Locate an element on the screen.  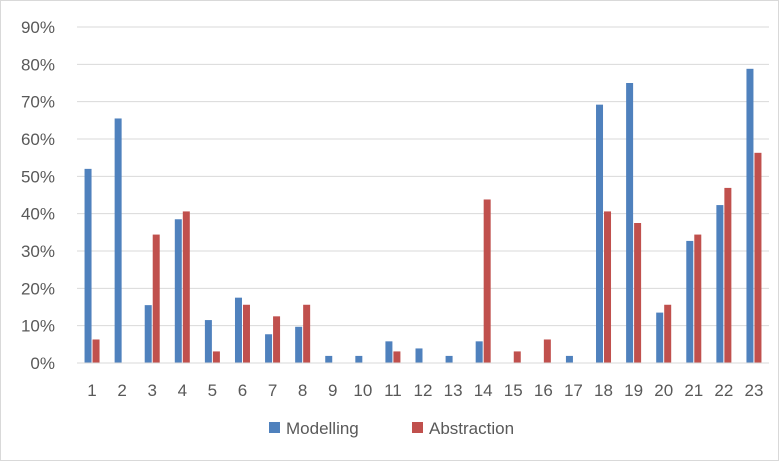
x-tick-label: 9 is located at coordinates (332, 390).